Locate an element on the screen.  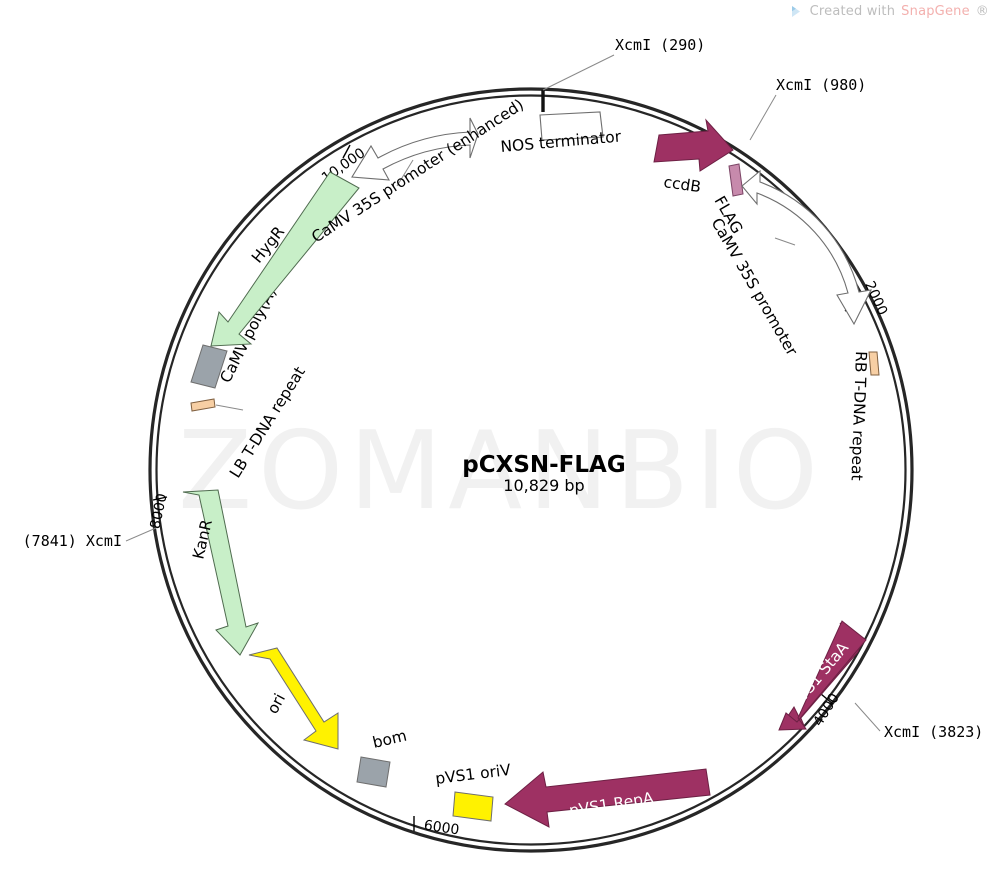
feature-label: NOS terminator is located at coordinates (561, 141).